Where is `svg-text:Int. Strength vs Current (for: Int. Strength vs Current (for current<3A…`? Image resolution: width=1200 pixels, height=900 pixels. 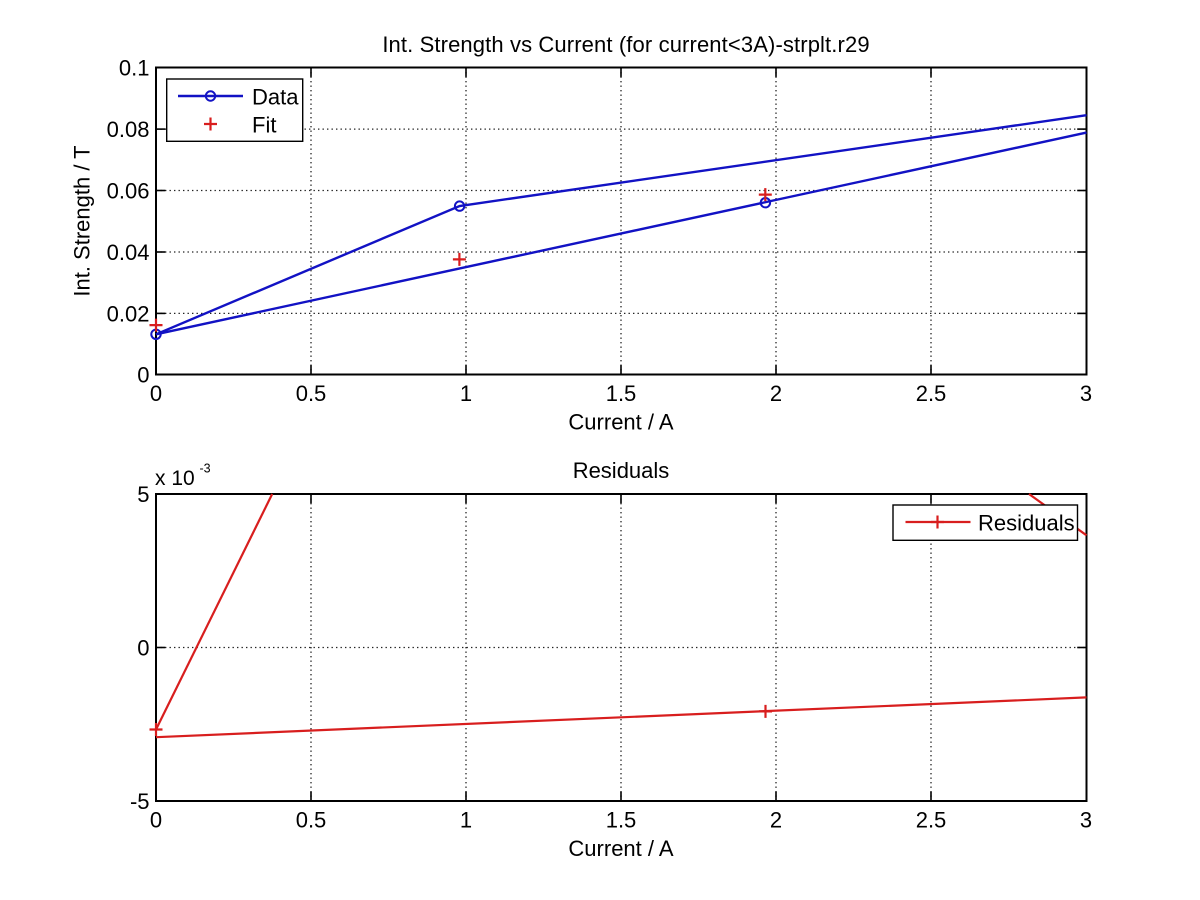 svg-text:Int. Strength vs Current (for: Int. Strength vs Current (for current<3A… is located at coordinates (625, 44).